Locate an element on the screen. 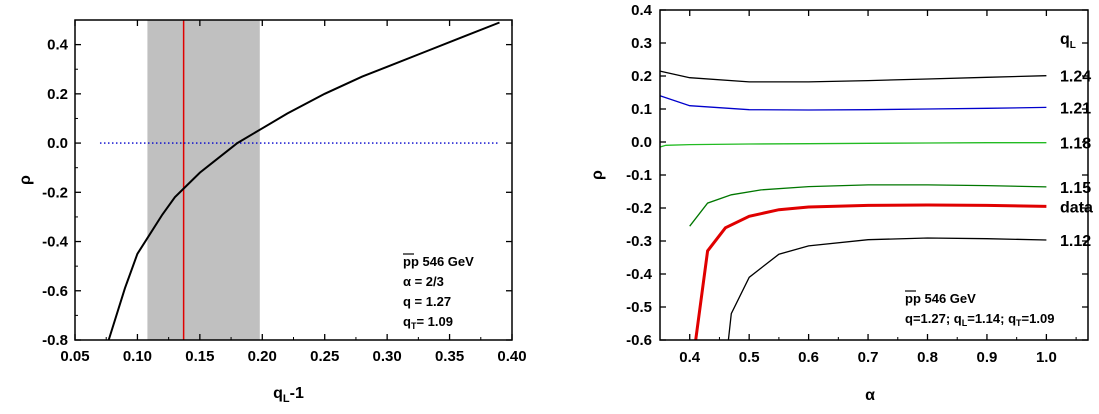 This screenshot has height=414, width=1099. right-curve-label-data: data is located at coordinates (1076, 207).